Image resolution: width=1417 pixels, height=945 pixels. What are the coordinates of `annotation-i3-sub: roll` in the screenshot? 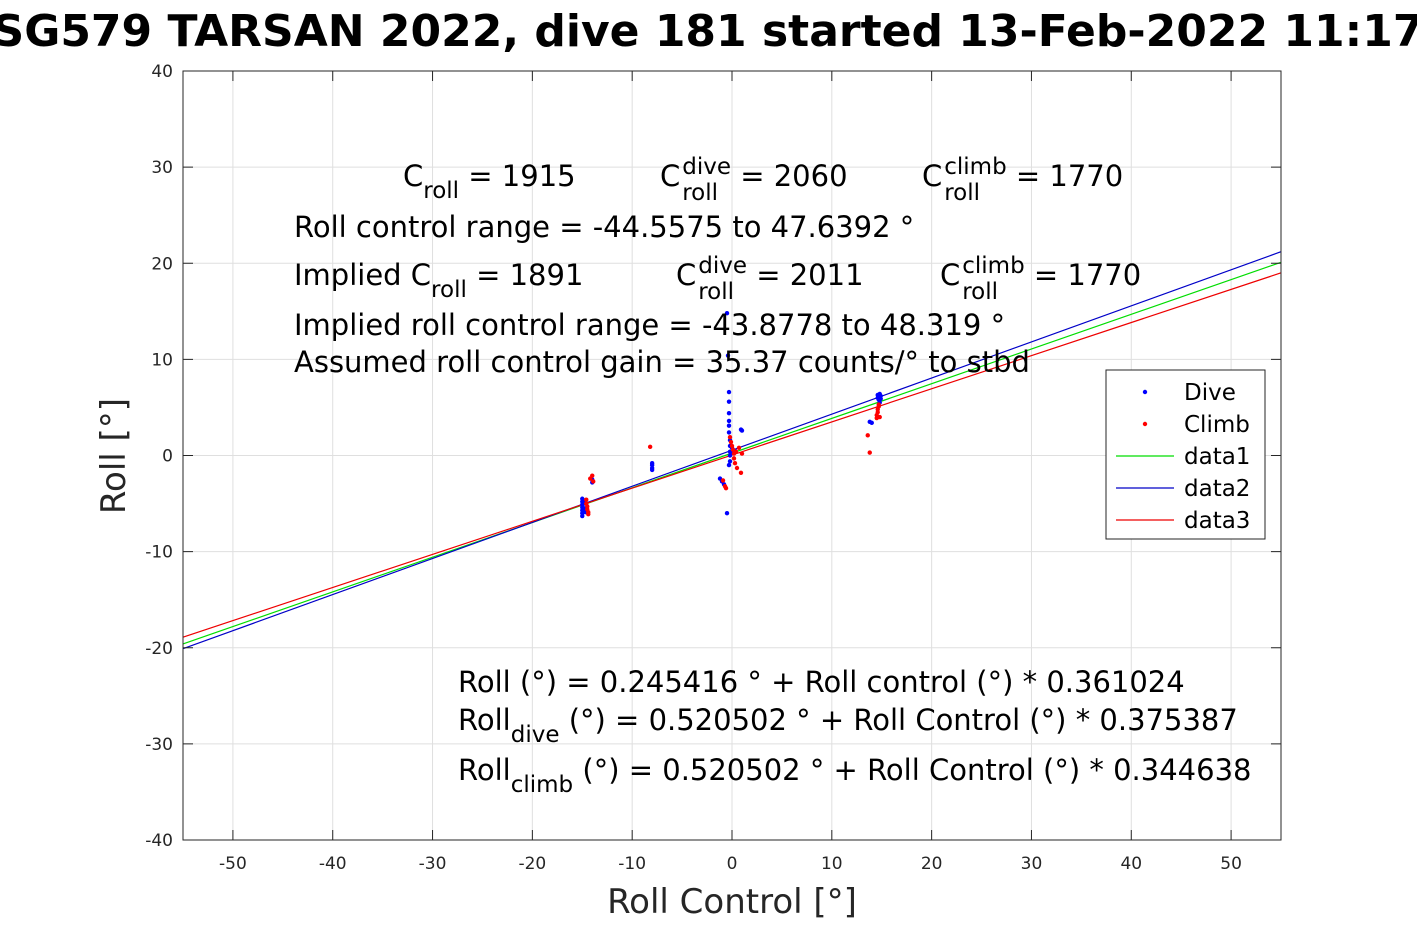 It's located at (980, 292).